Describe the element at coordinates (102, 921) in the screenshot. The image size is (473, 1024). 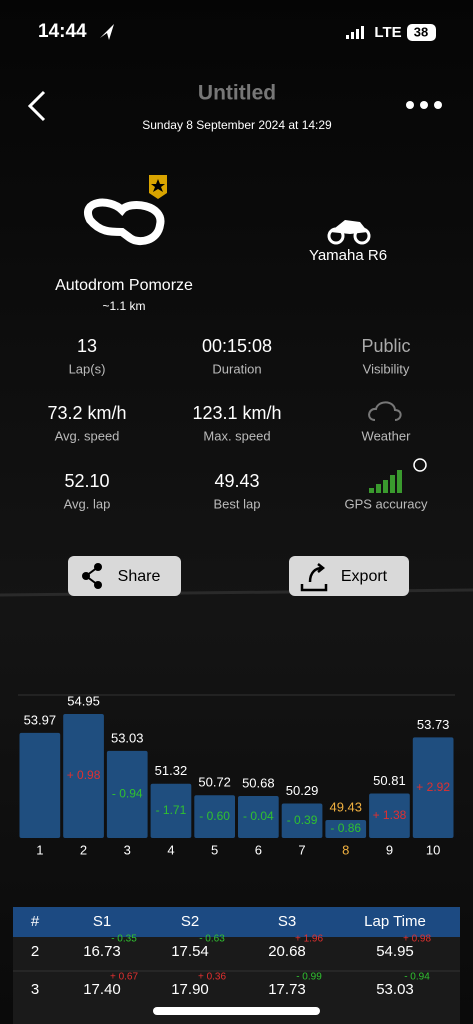
I see `column-header: S1` at that location.